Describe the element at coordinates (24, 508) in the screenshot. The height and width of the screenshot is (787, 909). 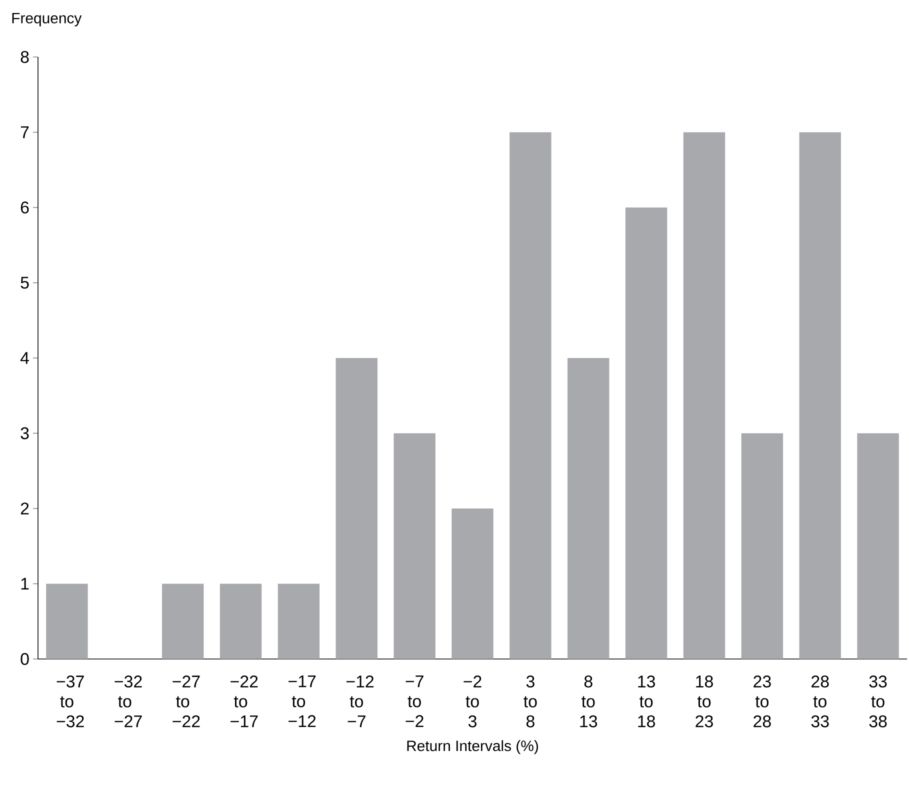
I see `y-tick-label: 2` at that location.